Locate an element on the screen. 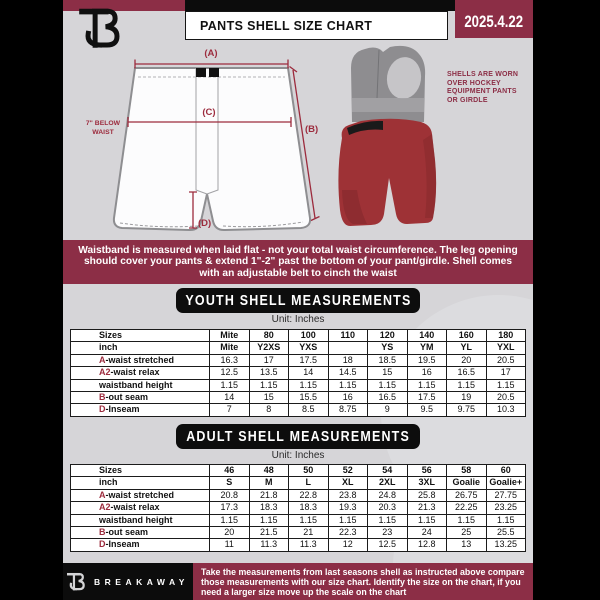  table-cell: 24.8 is located at coordinates (387, 495).